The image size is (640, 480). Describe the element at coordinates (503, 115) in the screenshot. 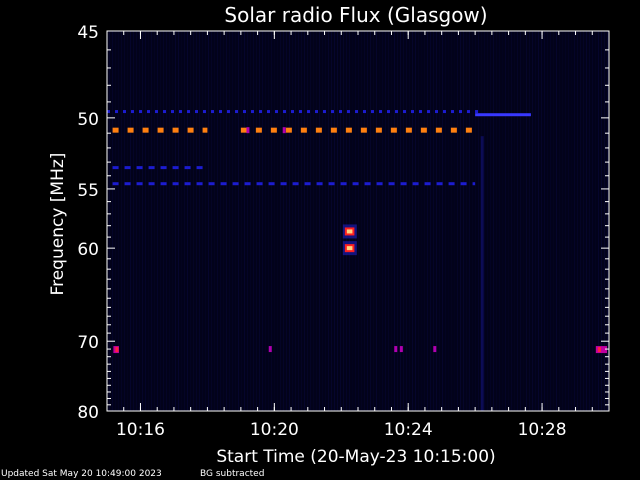

I see `emission-band` at that location.